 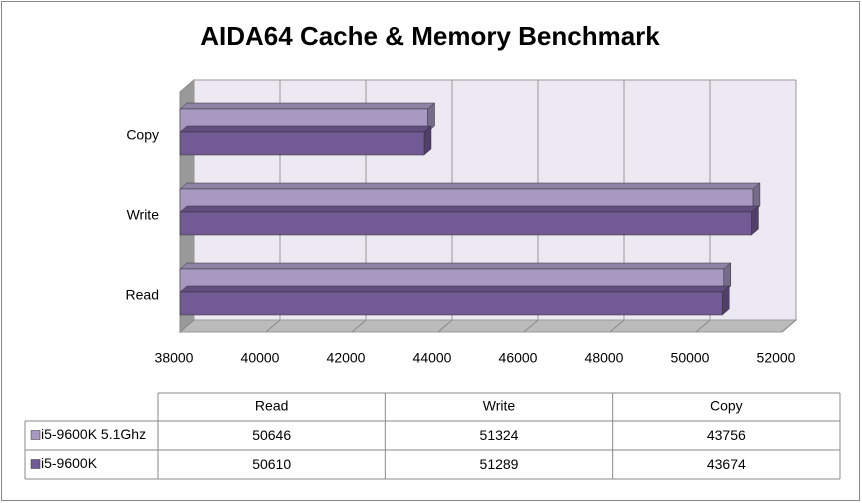 I want to click on x-tick-label: 40000, so click(x=260, y=358).